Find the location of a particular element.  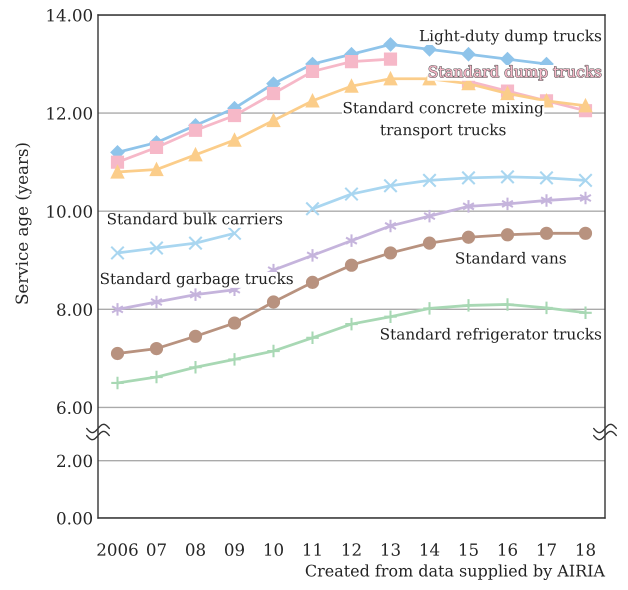

y-tick-label: 12.00 is located at coordinates (69, 113).